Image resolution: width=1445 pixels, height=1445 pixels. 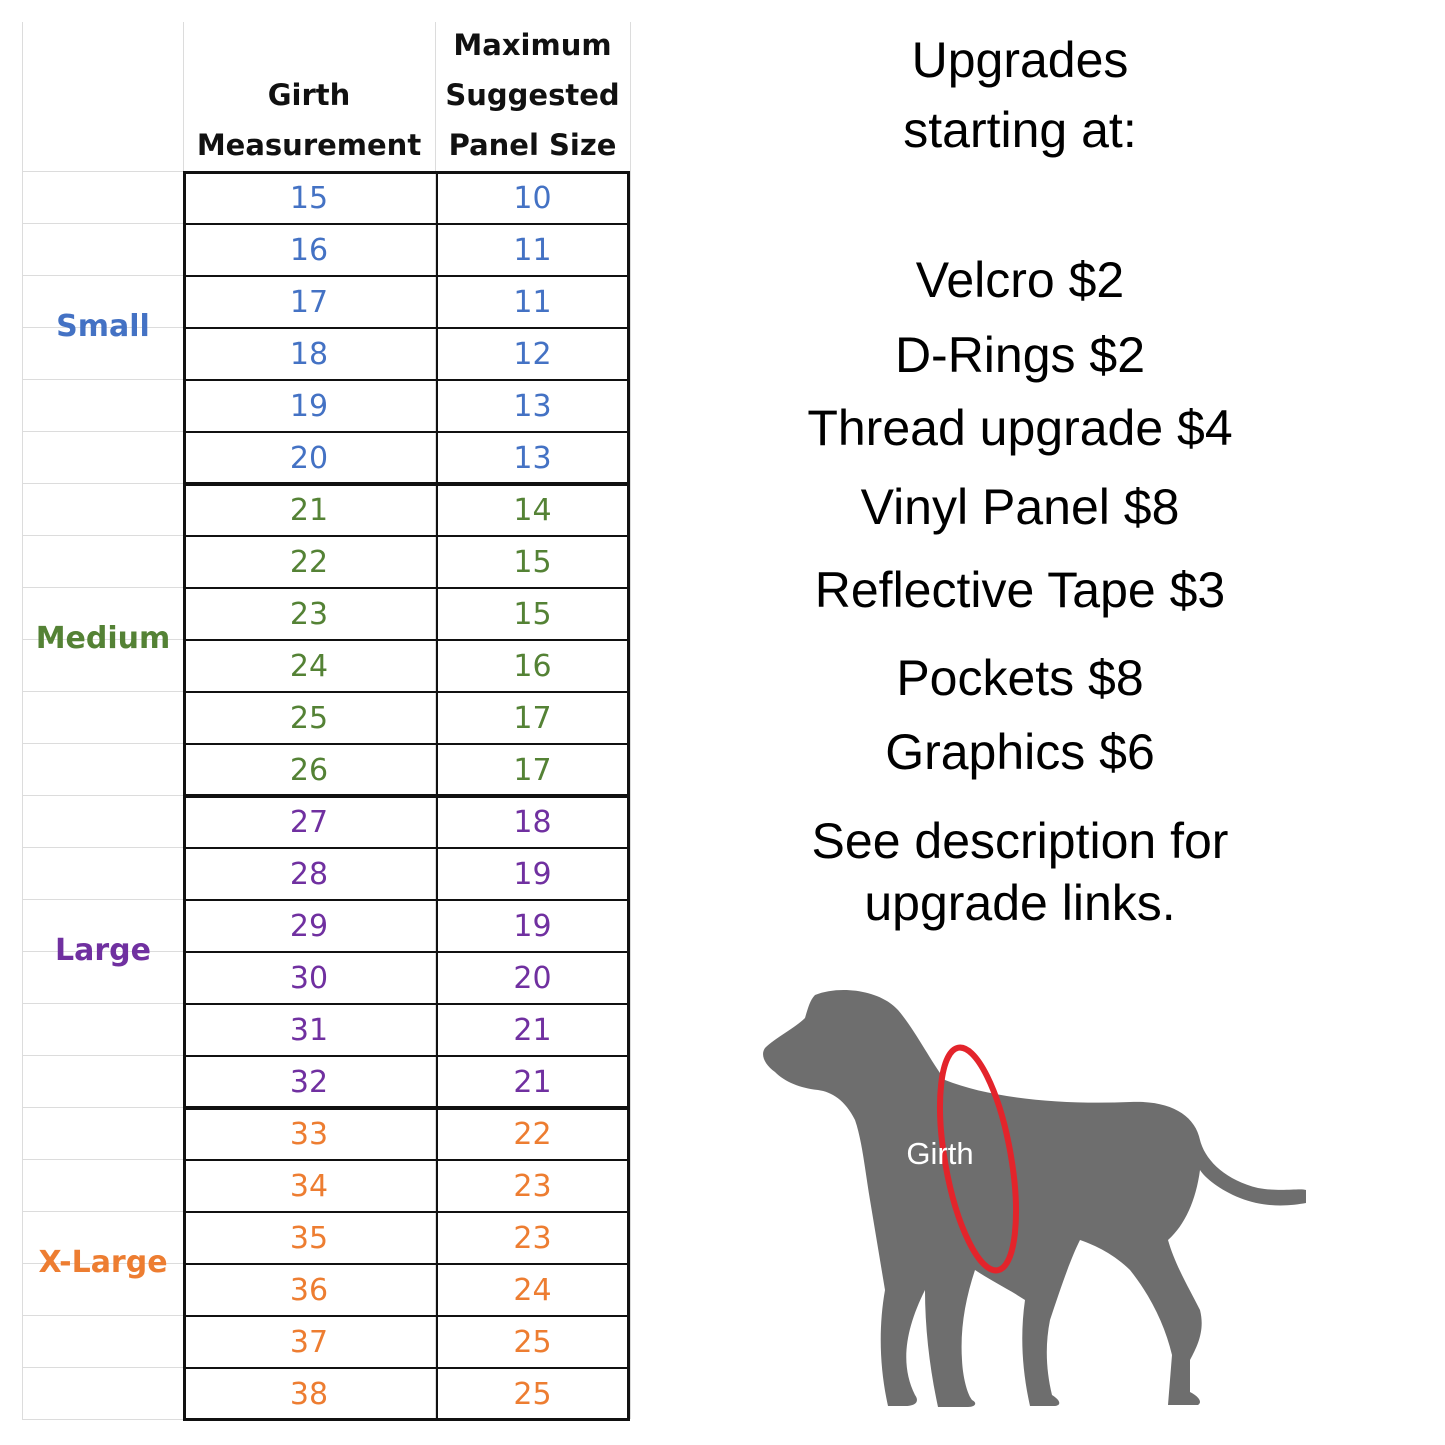 I want to click on panel-size-cell: 10, so click(x=532, y=198).